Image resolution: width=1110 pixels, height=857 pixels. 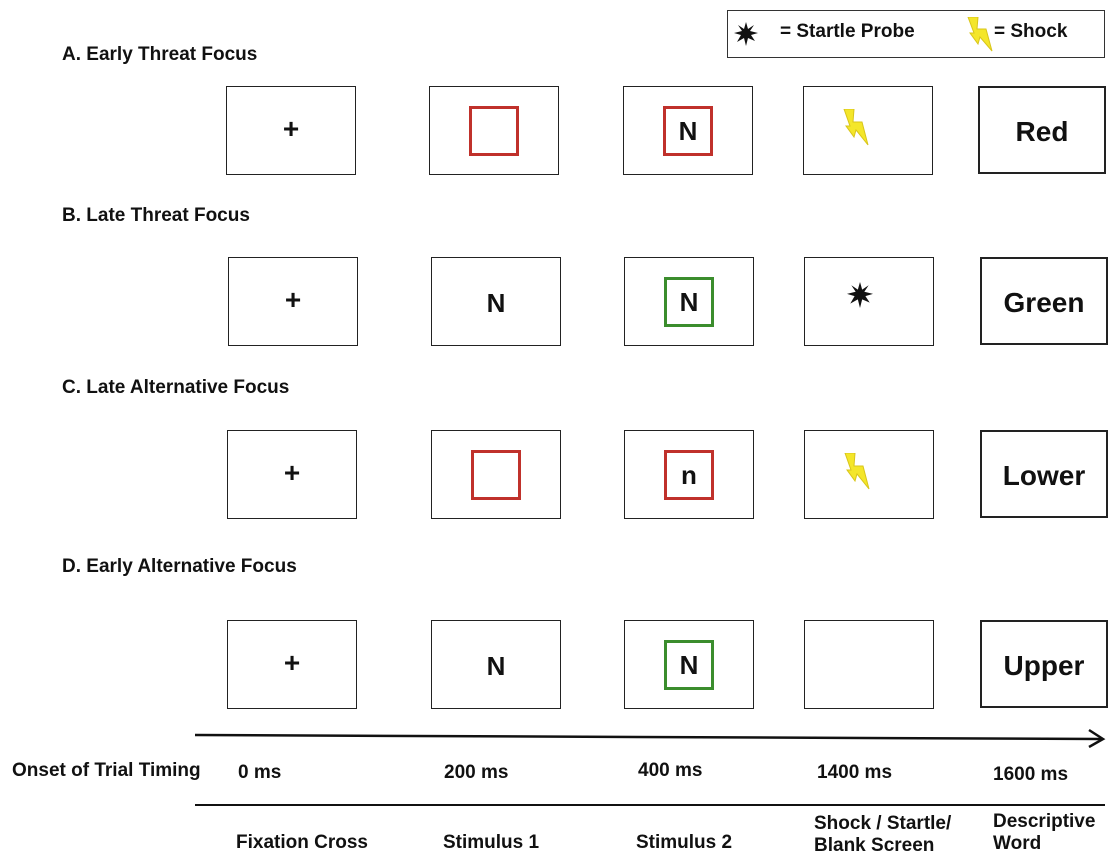 What do you see at coordinates (106, 770) in the screenshot?
I see `timing-label: Onset of Trial Timing` at bounding box center [106, 770].